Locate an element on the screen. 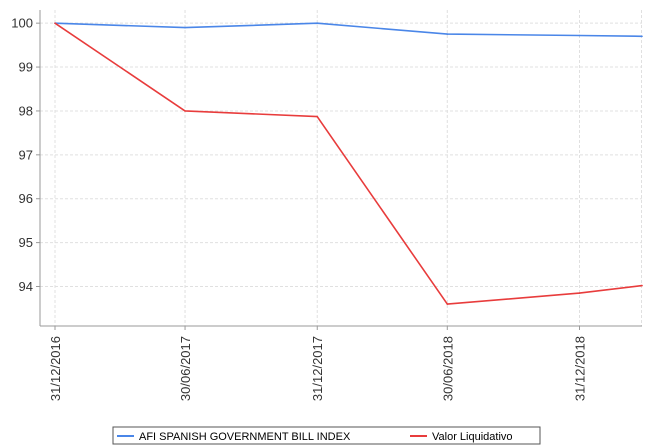 This screenshot has height=448, width=653. y-tick-label: 96 is located at coordinates (26, 198).